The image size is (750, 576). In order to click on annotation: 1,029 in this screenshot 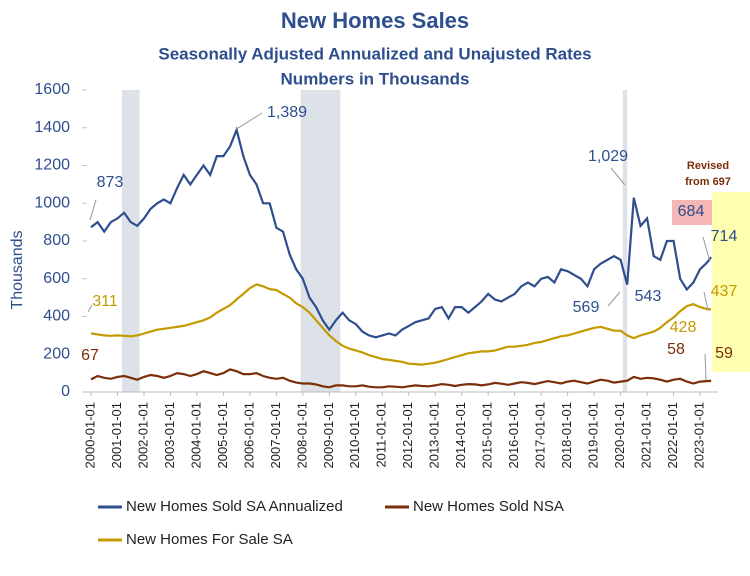, I will do `click(608, 156)`.